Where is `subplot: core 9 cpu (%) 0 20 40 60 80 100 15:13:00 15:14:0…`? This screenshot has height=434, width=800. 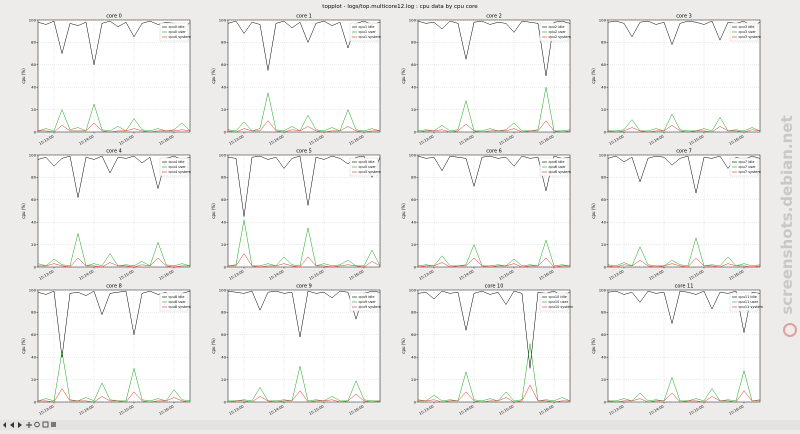
subplot: core 9 cpu (%) 0 20 40 60 80 100 15:13:00 15:14:0… is located at coordinates (296, 350).